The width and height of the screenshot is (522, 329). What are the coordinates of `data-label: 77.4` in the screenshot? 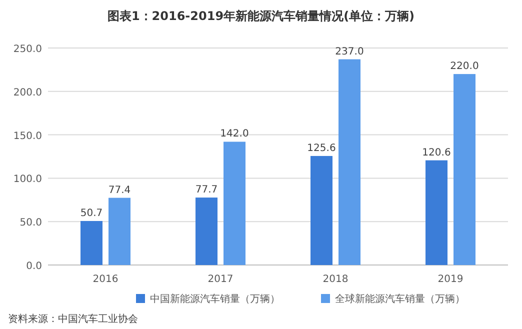 It's located at (119, 190).